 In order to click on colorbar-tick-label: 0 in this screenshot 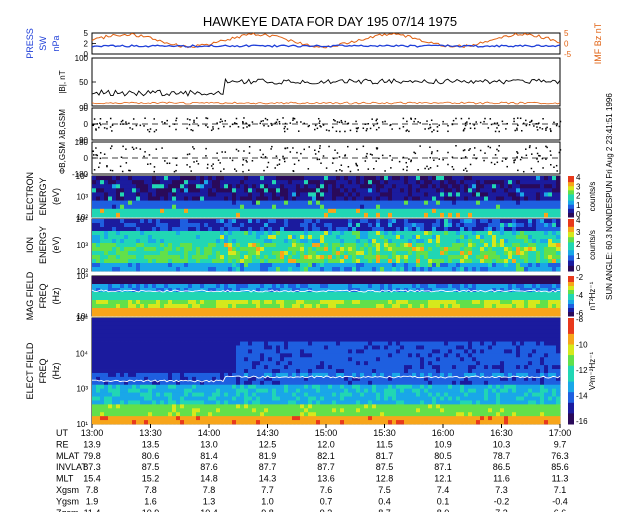, I will do `click(578, 268)`.